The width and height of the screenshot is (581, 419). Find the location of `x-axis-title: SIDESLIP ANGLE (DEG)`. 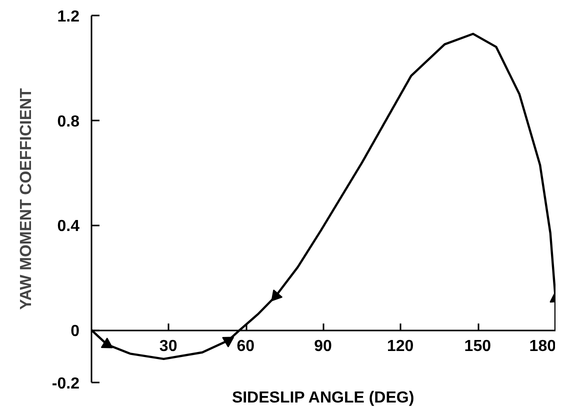

x-axis-title: SIDESLIP ANGLE (DEG) is located at coordinates (323, 398).